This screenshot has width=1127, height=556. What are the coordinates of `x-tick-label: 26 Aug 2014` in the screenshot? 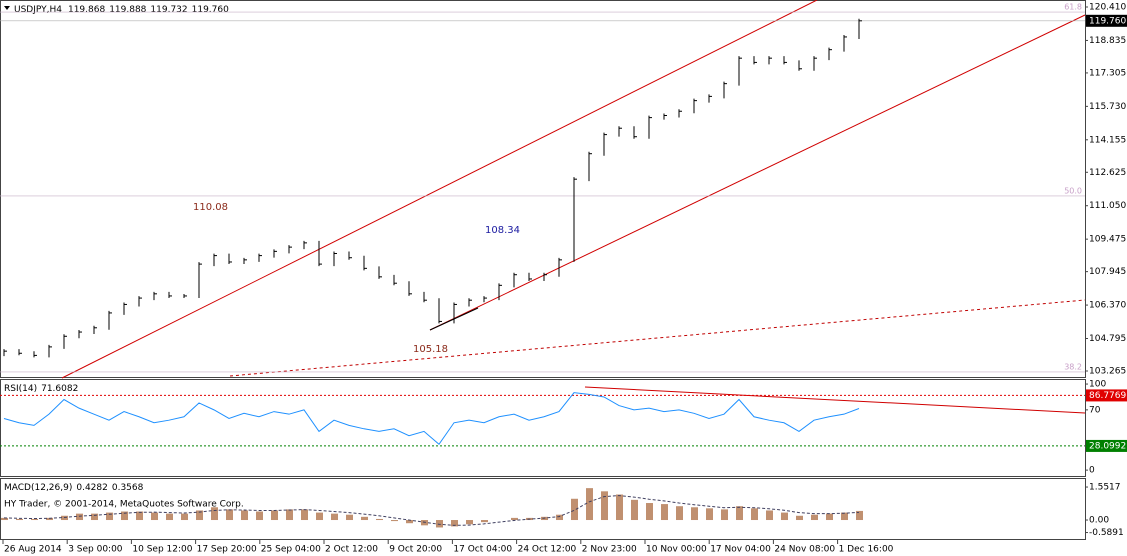 It's located at (33, 550).